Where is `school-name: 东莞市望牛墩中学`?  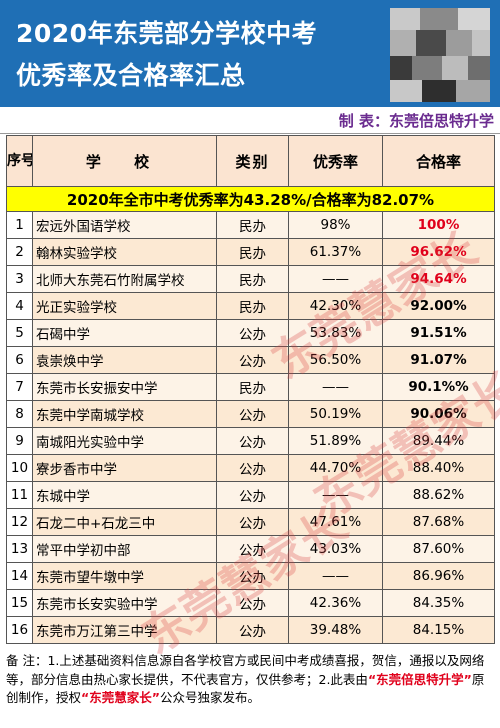 school-name: 东莞市望牛墩中学 is located at coordinates (124, 576).